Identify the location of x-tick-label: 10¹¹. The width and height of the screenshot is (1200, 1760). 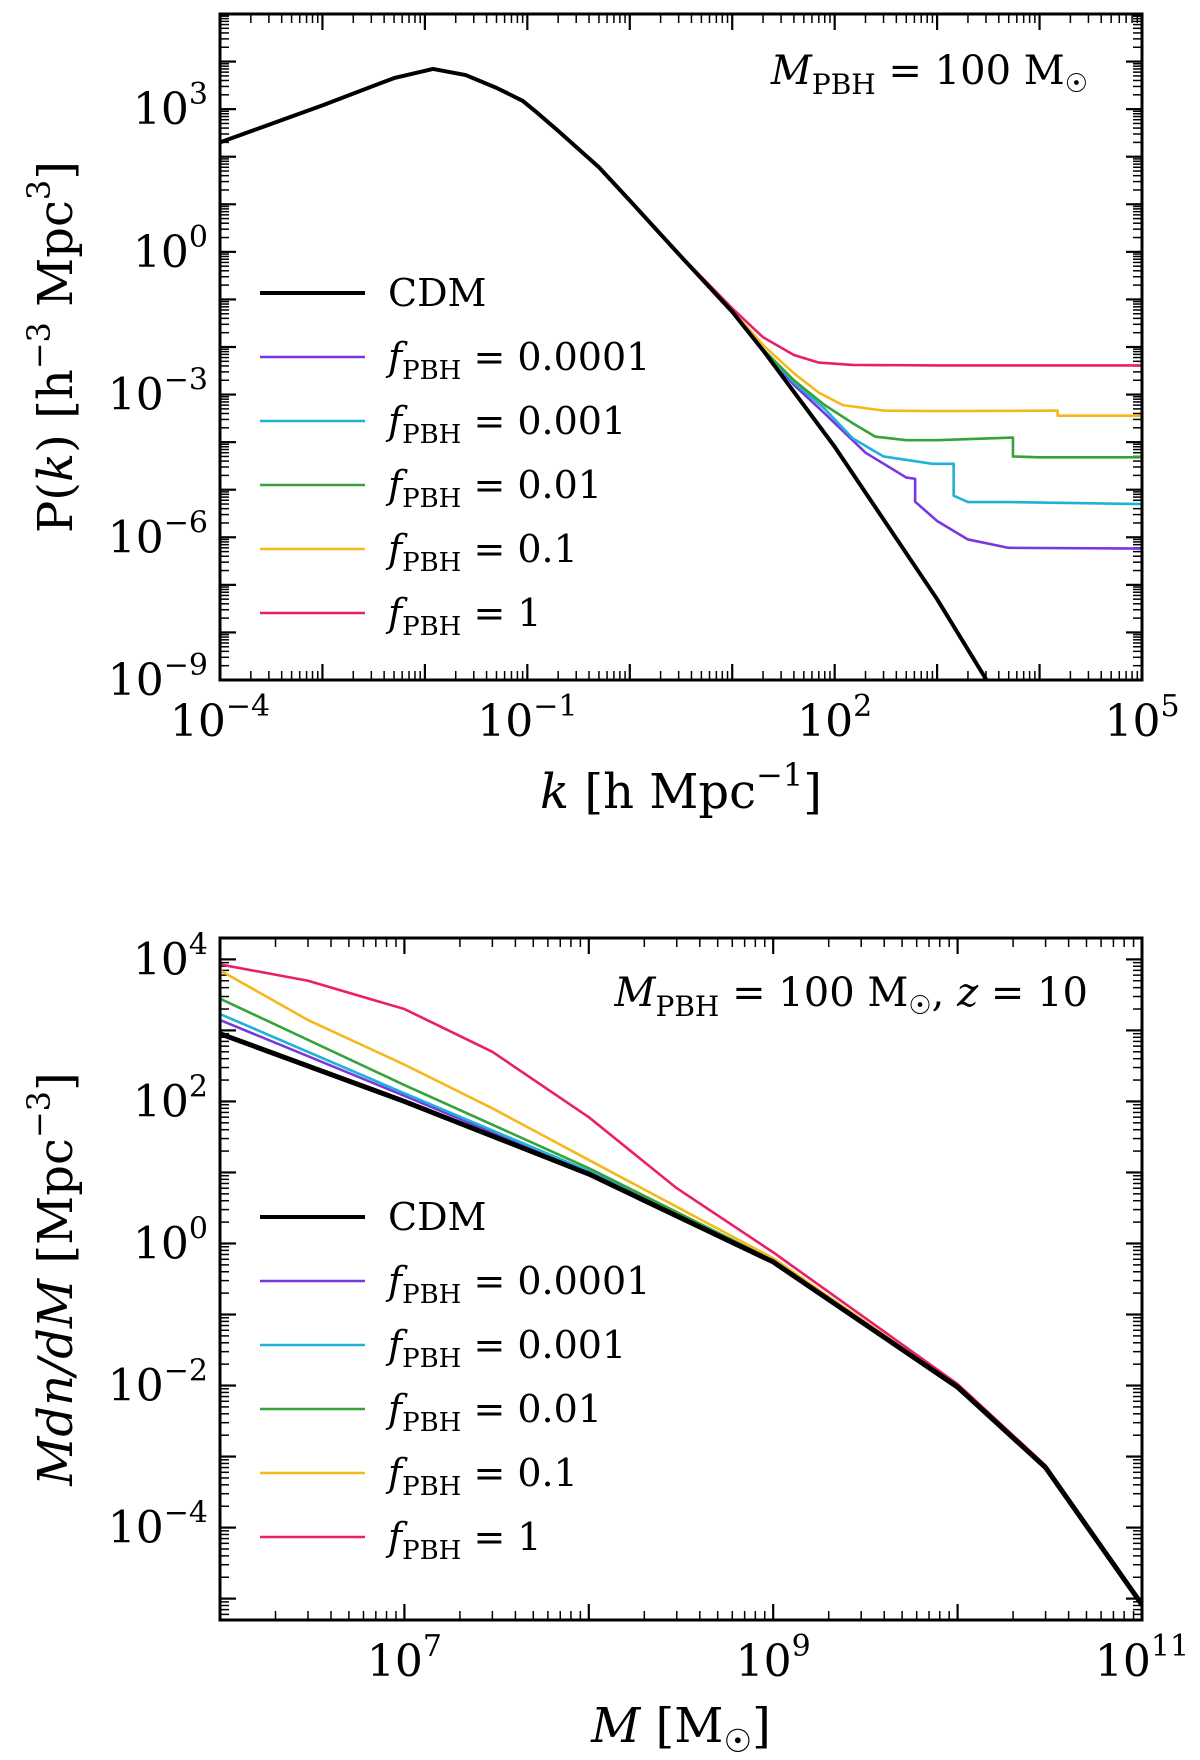
(1142, 1658).